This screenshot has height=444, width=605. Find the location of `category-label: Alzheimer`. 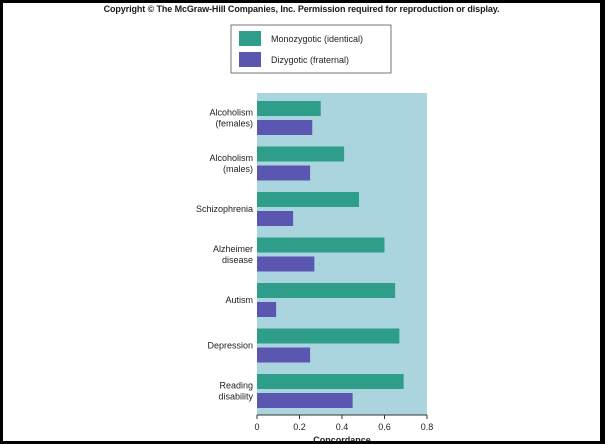

category-label: Alzheimer is located at coordinates (233, 249).